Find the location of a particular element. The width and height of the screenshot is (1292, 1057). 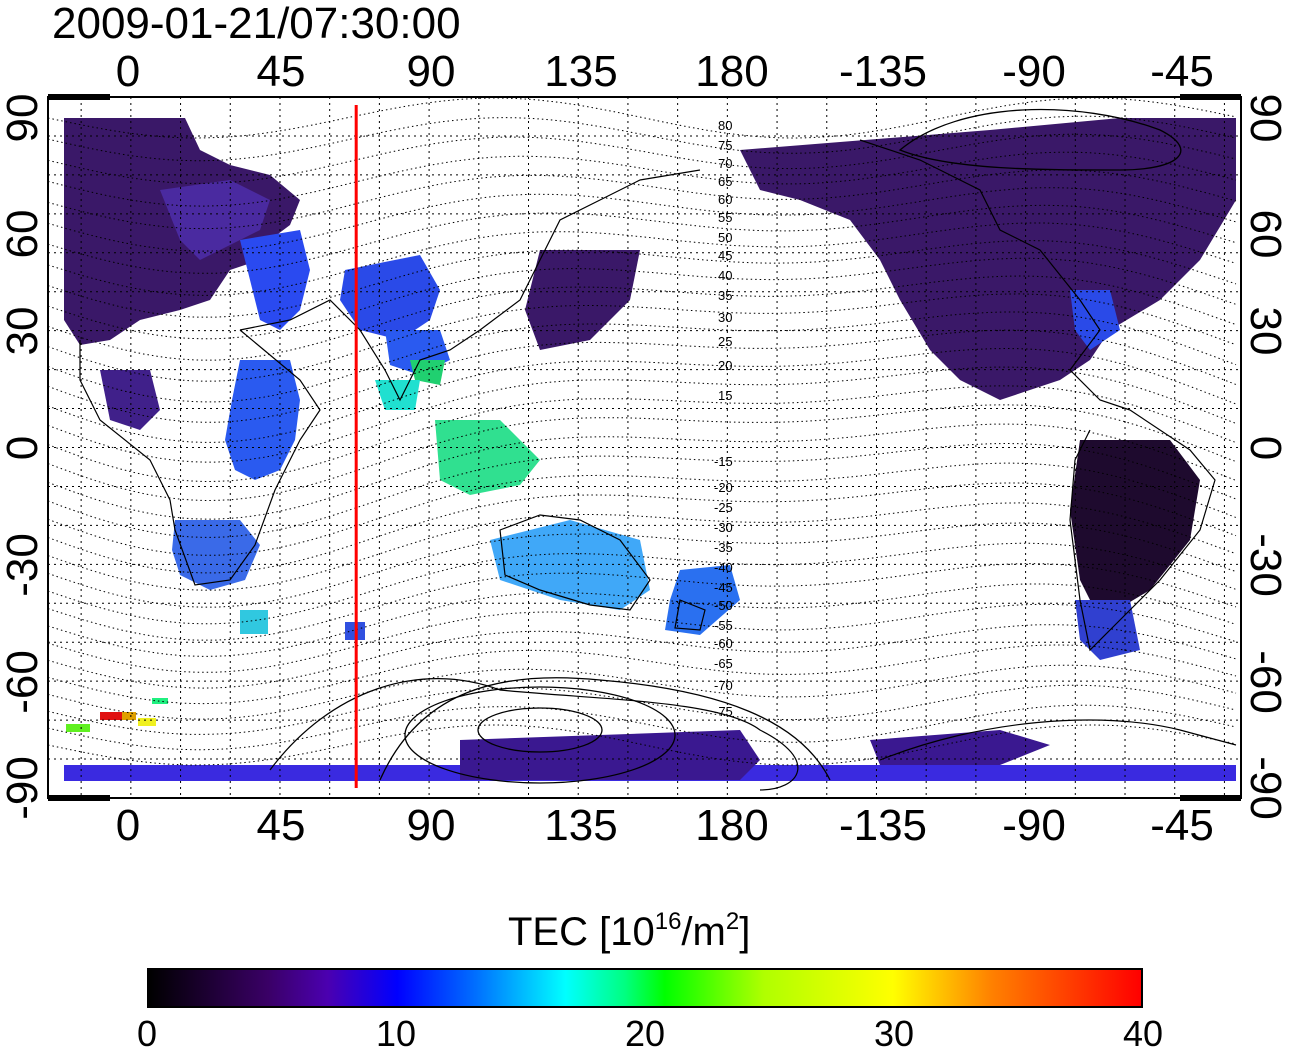

tick-top-label: -45 is located at coordinates (1182, 71).